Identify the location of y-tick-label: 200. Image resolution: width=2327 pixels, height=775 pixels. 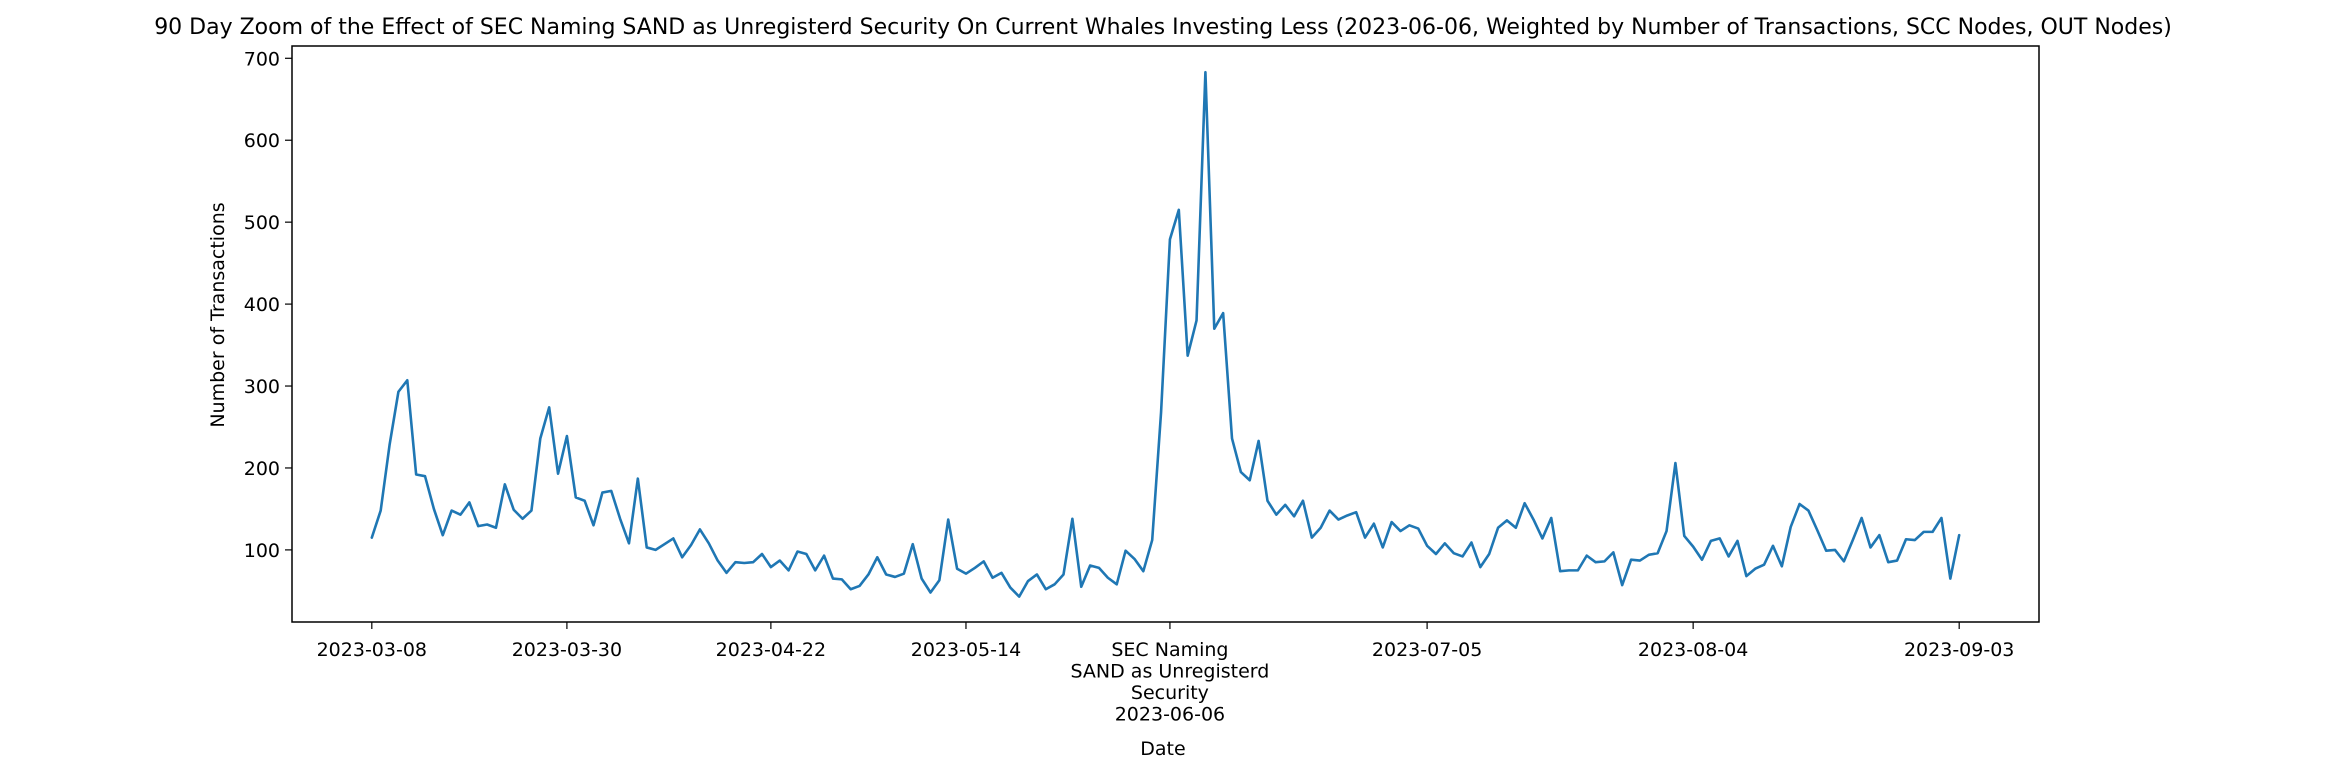
(262, 469).